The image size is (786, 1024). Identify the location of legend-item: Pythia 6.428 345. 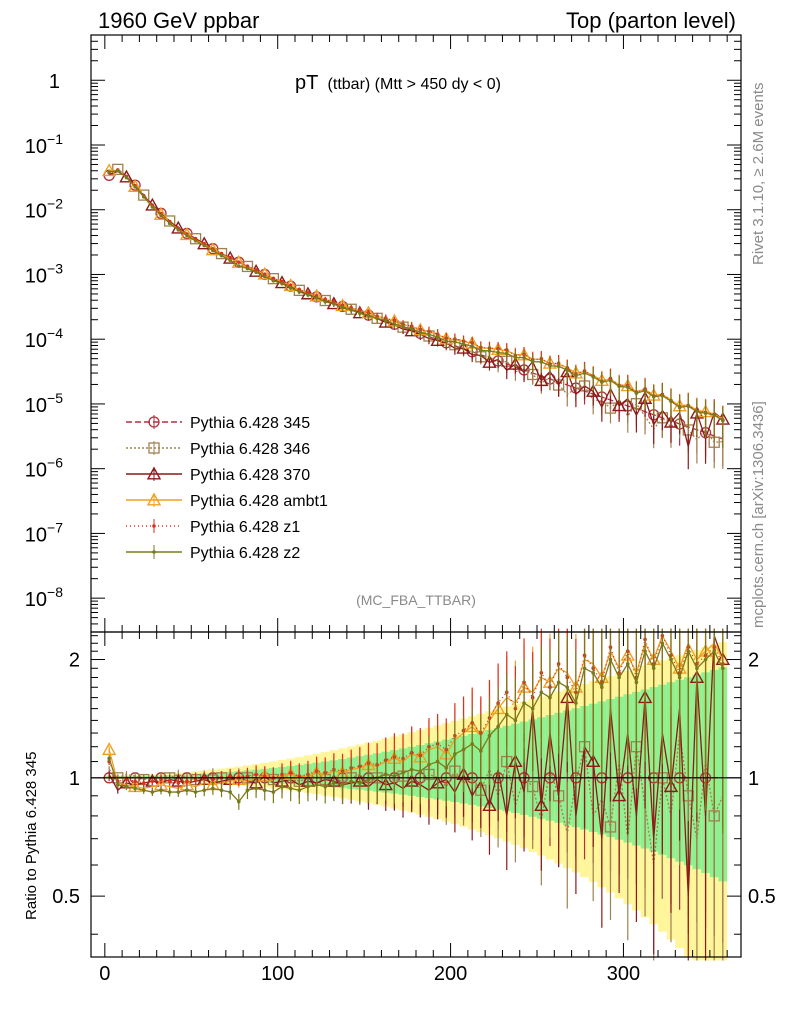
(218, 423).